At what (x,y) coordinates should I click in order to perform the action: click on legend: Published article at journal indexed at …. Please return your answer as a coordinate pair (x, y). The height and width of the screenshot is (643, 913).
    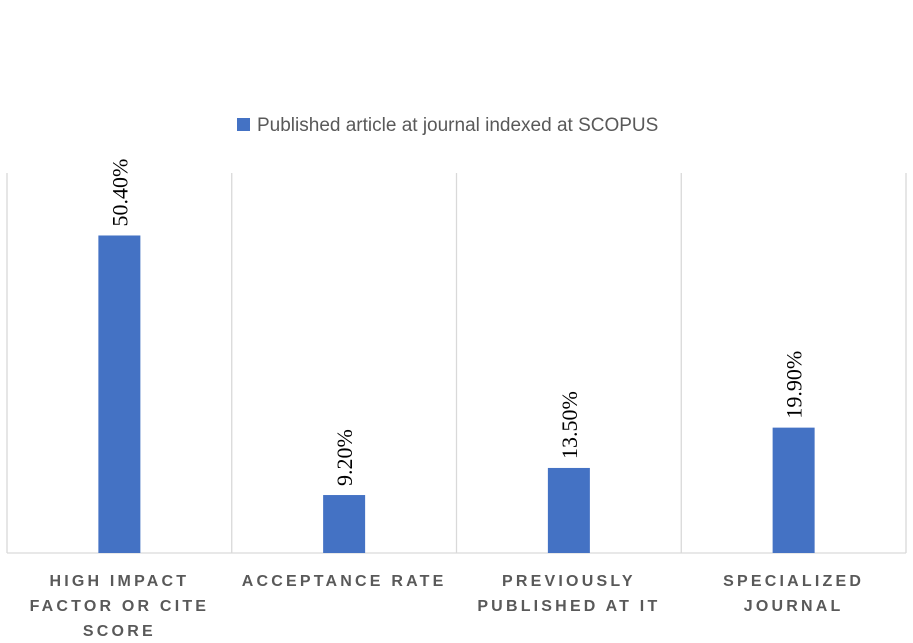
    Looking at the image, I should click on (447, 125).